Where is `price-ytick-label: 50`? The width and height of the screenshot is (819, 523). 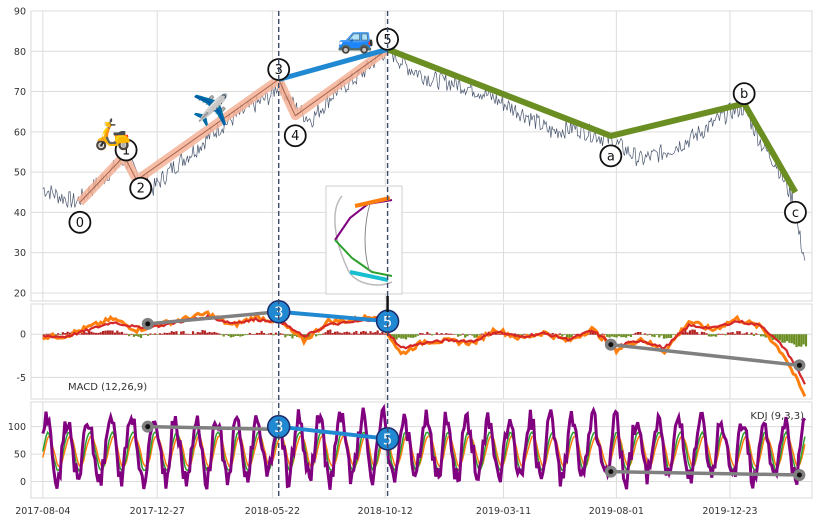 price-ytick-label: 50 is located at coordinates (20, 173).